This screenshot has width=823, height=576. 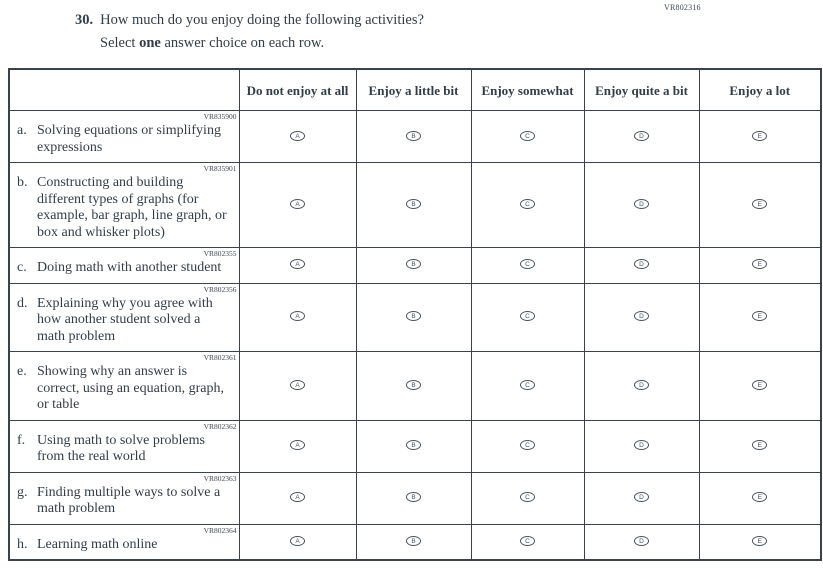 I want to click on row-letter: c., so click(x=22, y=267).